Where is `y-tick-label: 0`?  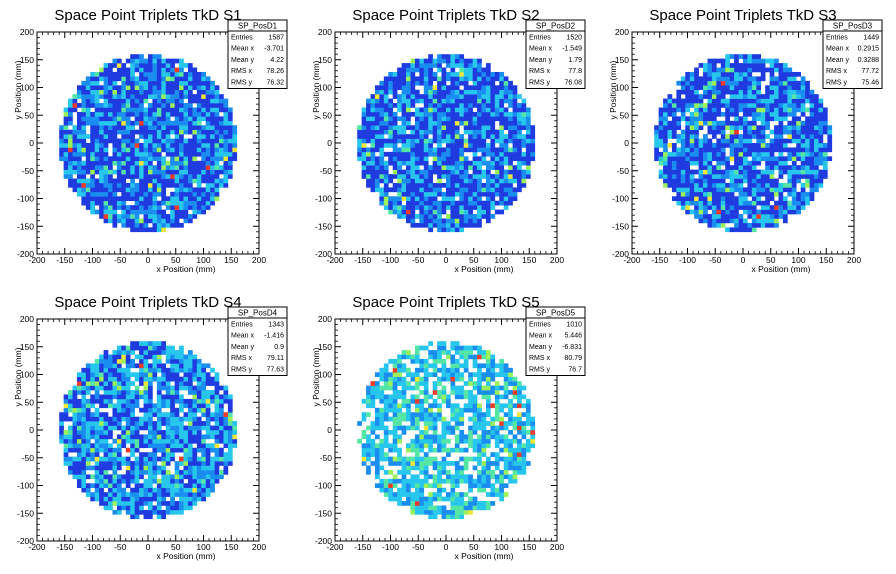
y-tick-label: 0 is located at coordinates (626, 143).